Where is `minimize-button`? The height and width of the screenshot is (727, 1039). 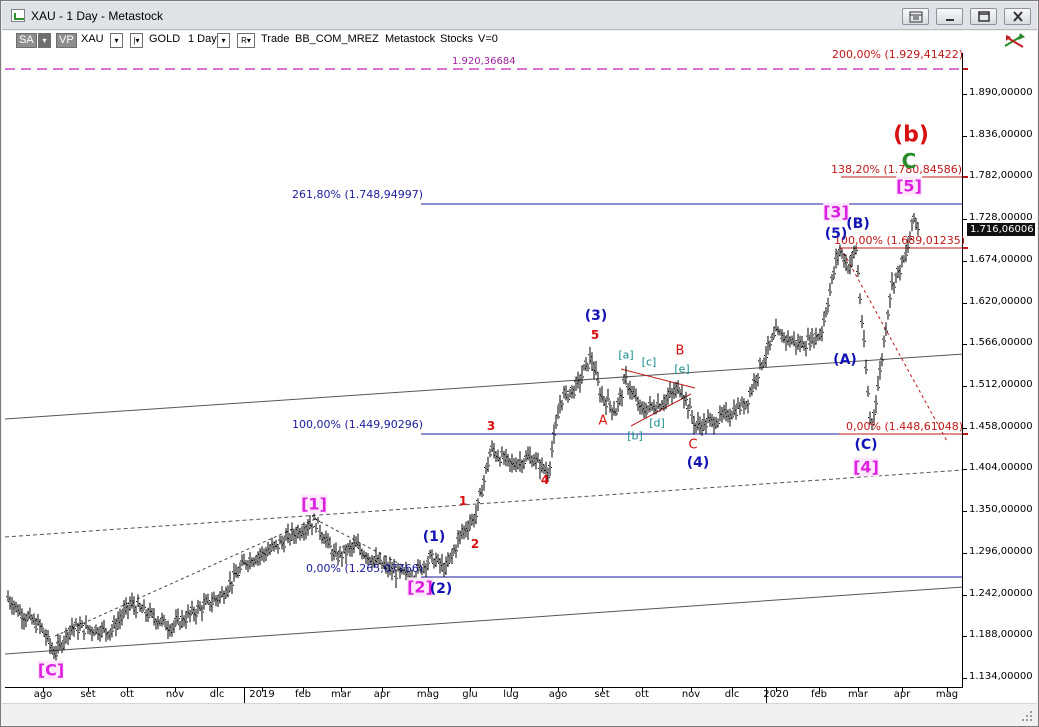 minimize-button is located at coordinates (949, 16).